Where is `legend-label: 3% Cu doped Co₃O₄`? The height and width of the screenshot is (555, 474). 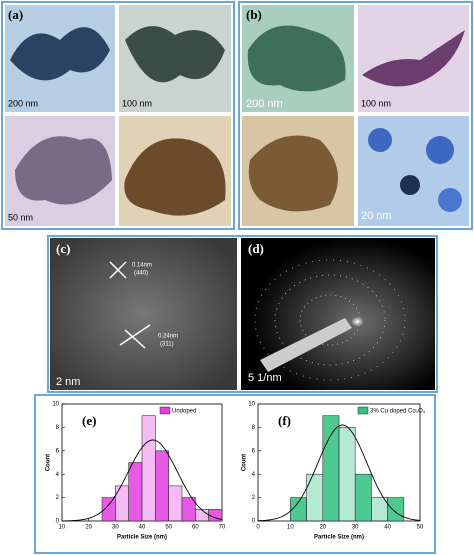 legend-label: 3% Cu doped Co₃O₄ is located at coordinates (398, 412).